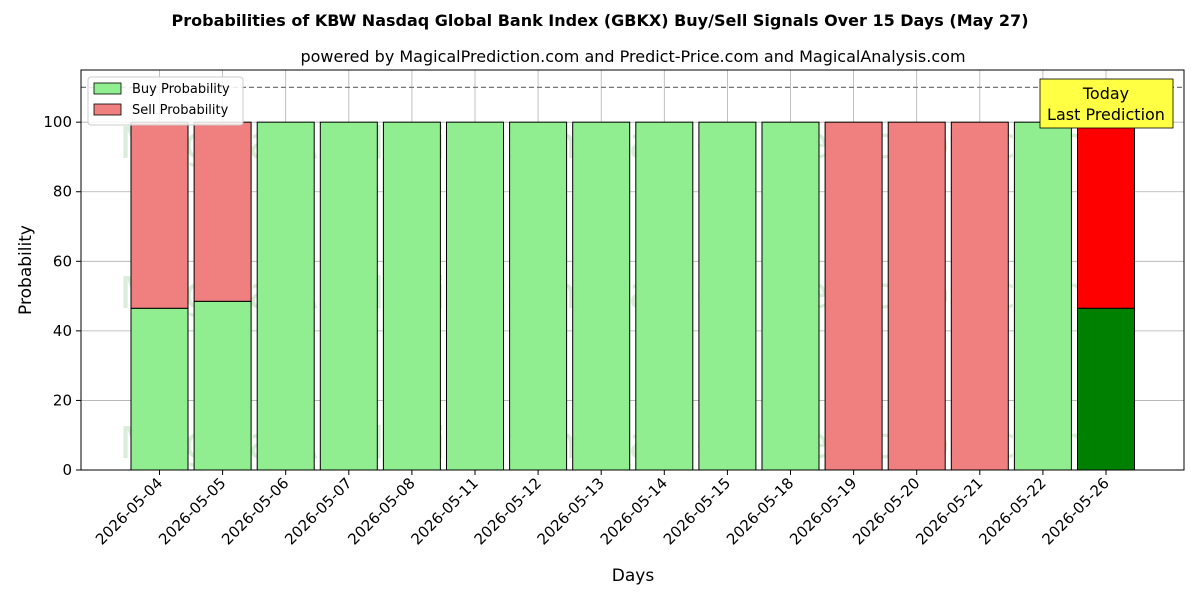 The height and width of the screenshot is (600, 1200). I want to click on x-tick-label: 2026-05-12, so click(508, 511).